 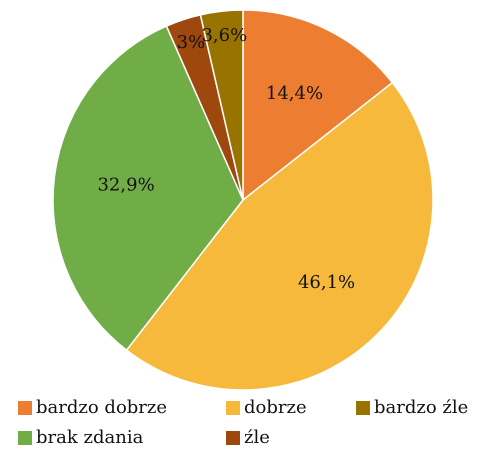 What do you see at coordinates (257, 437) in the screenshot?
I see `legend-label: źle` at bounding box center [257, 437].